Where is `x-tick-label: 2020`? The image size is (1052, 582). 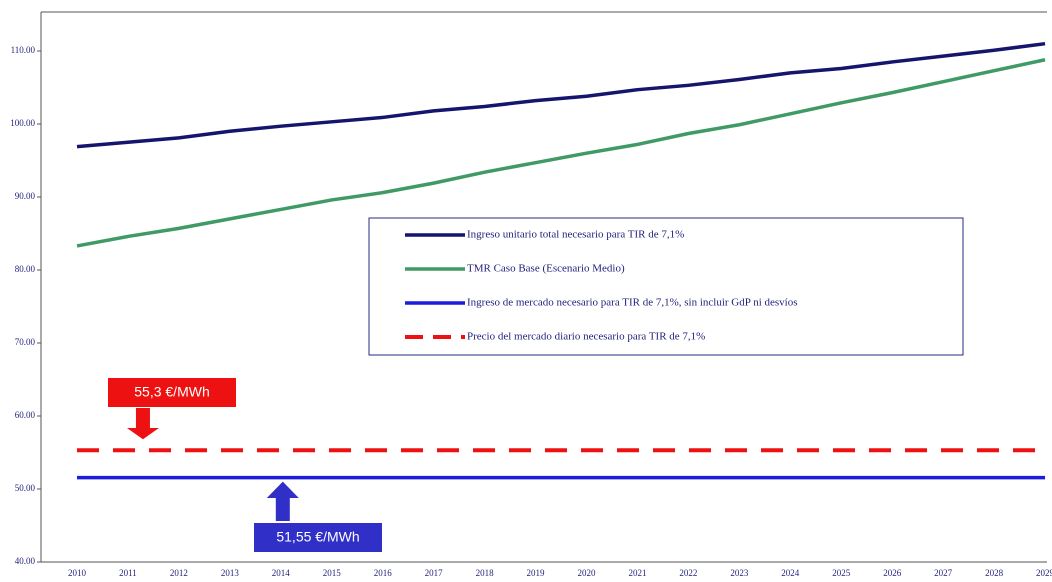 x-tick-label: 2020 is located at coordinates (587, 573).